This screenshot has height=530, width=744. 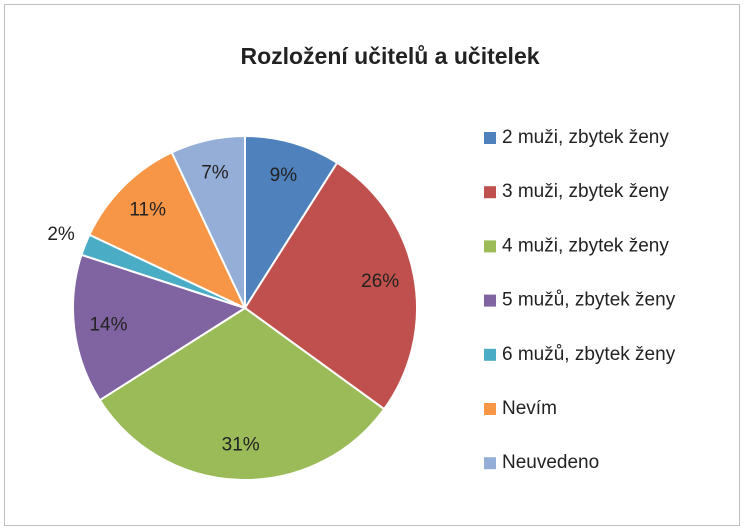 I want to click on data-label: 26%, so click(x=380, y=281).